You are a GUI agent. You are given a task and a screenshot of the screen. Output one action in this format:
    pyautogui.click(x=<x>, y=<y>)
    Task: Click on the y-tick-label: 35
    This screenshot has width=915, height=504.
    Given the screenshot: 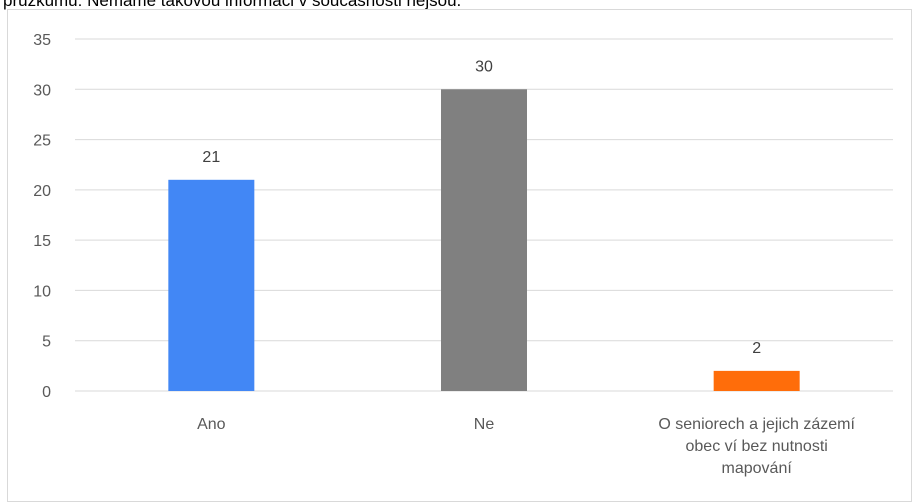 What is the action you would take?
    pyautogui.click(x=42, y=40)
    